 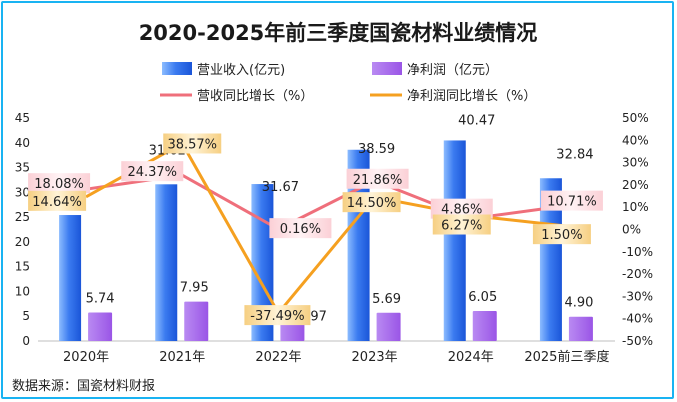 What do you see at coordinates (83, 386) in the screenshot?
I see `source-note: 数据来源：国瓷材料财报` at bounding box center [83, 386].